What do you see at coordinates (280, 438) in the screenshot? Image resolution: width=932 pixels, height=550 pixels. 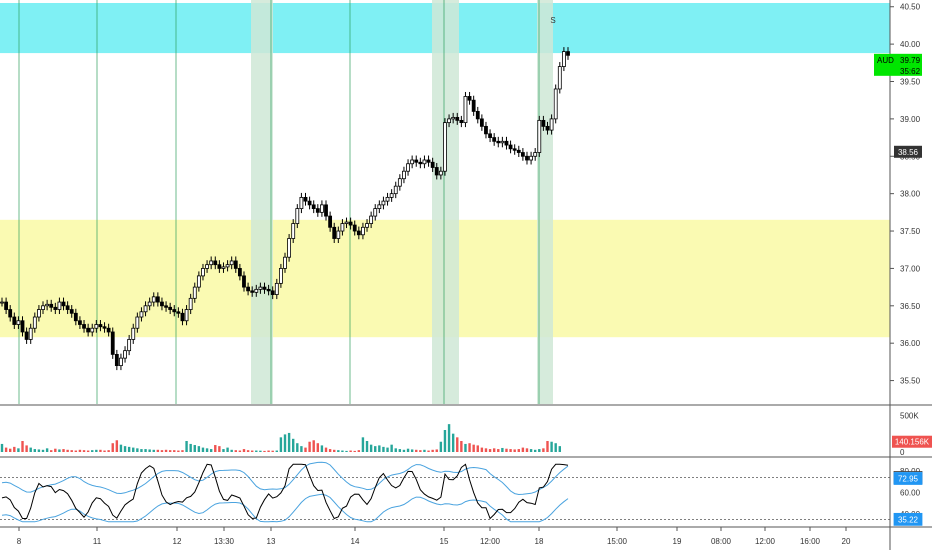 I see `volume-pane` at bounding box center [280, 438].